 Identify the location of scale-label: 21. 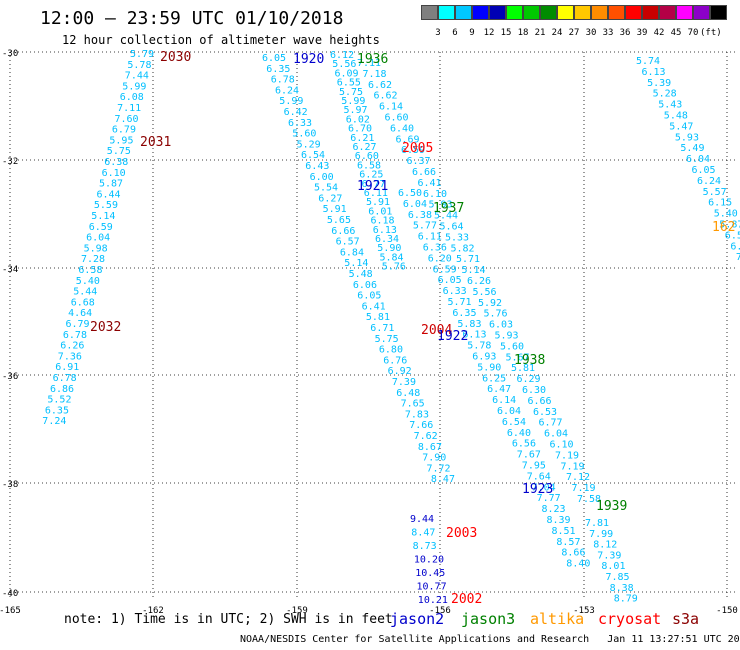
(540, 33).